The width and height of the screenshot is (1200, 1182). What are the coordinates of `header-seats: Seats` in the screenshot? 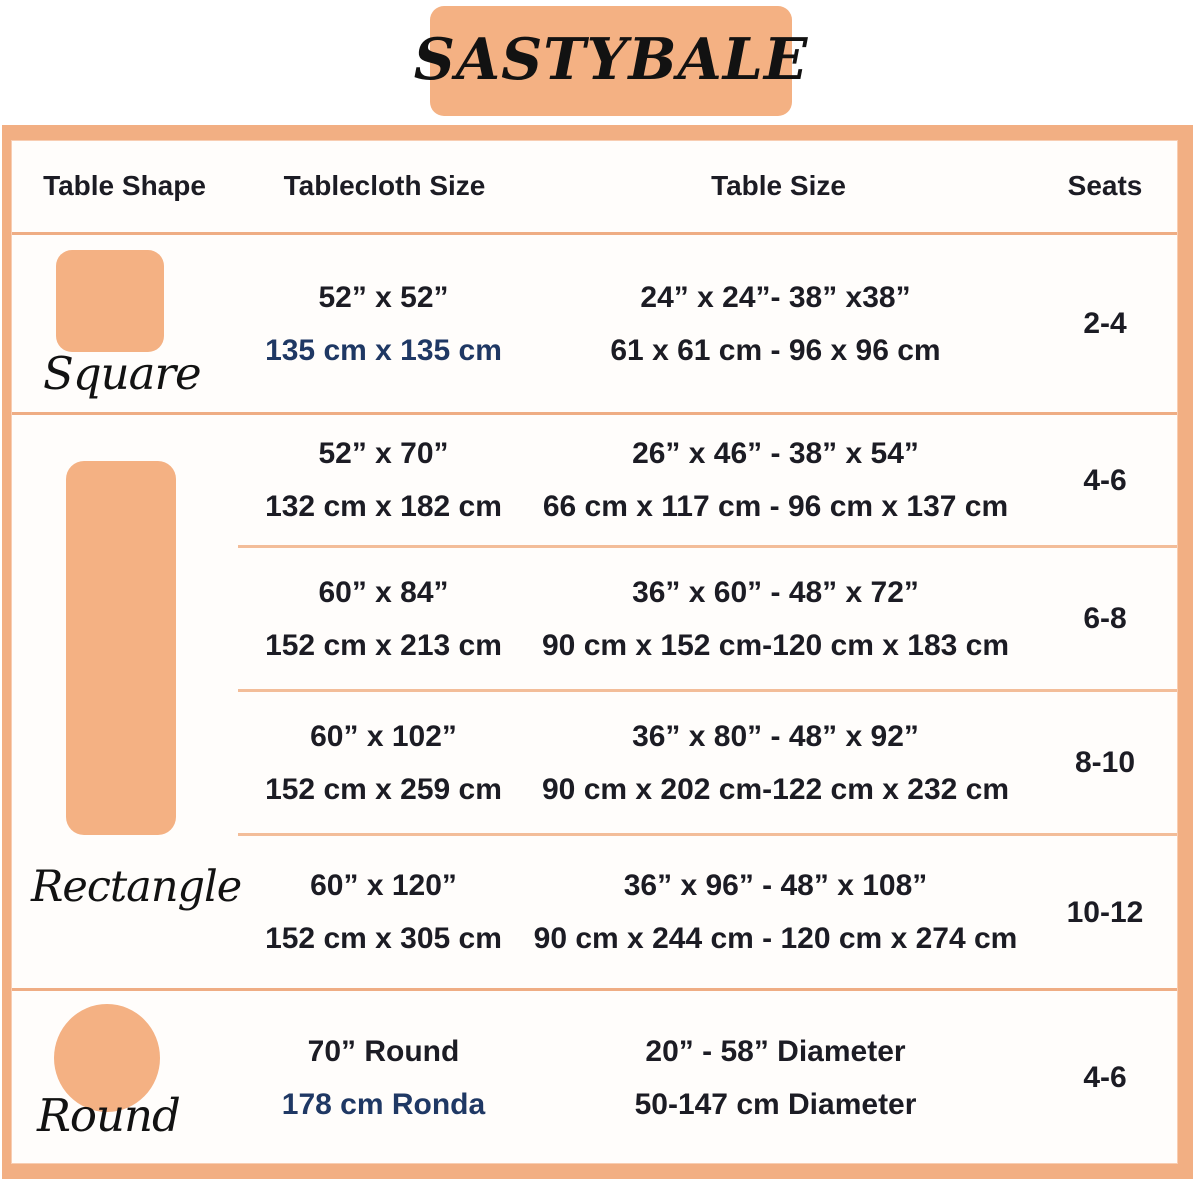 It's located at (1105, 185).